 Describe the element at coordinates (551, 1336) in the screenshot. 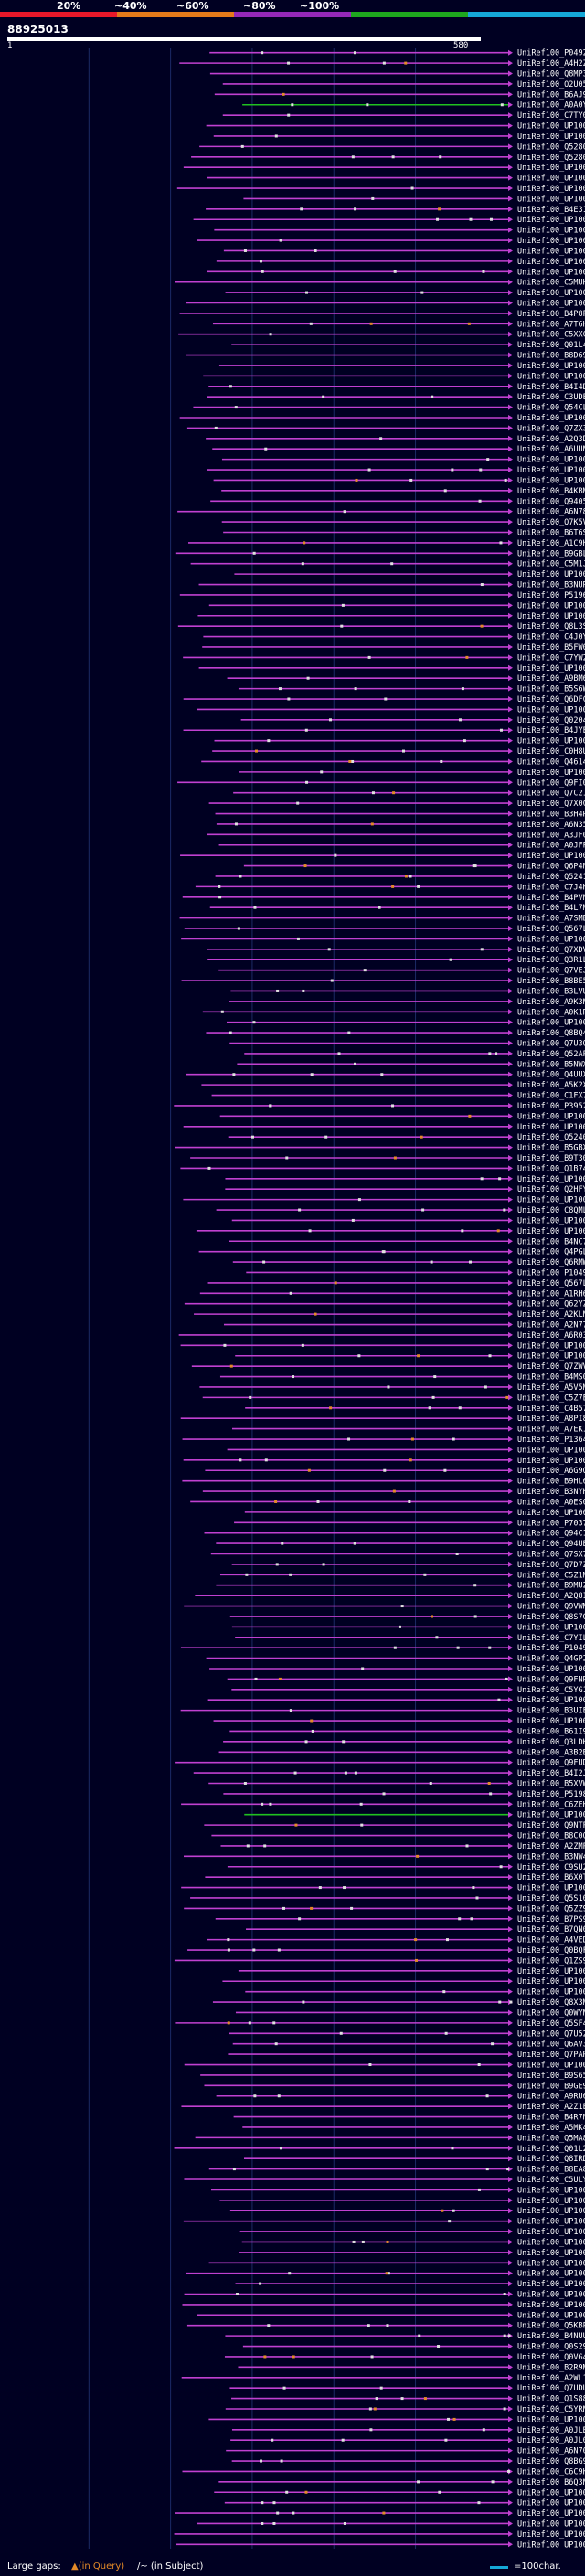

I see `hit-id-label: UniRef100_A6R037` at that location.